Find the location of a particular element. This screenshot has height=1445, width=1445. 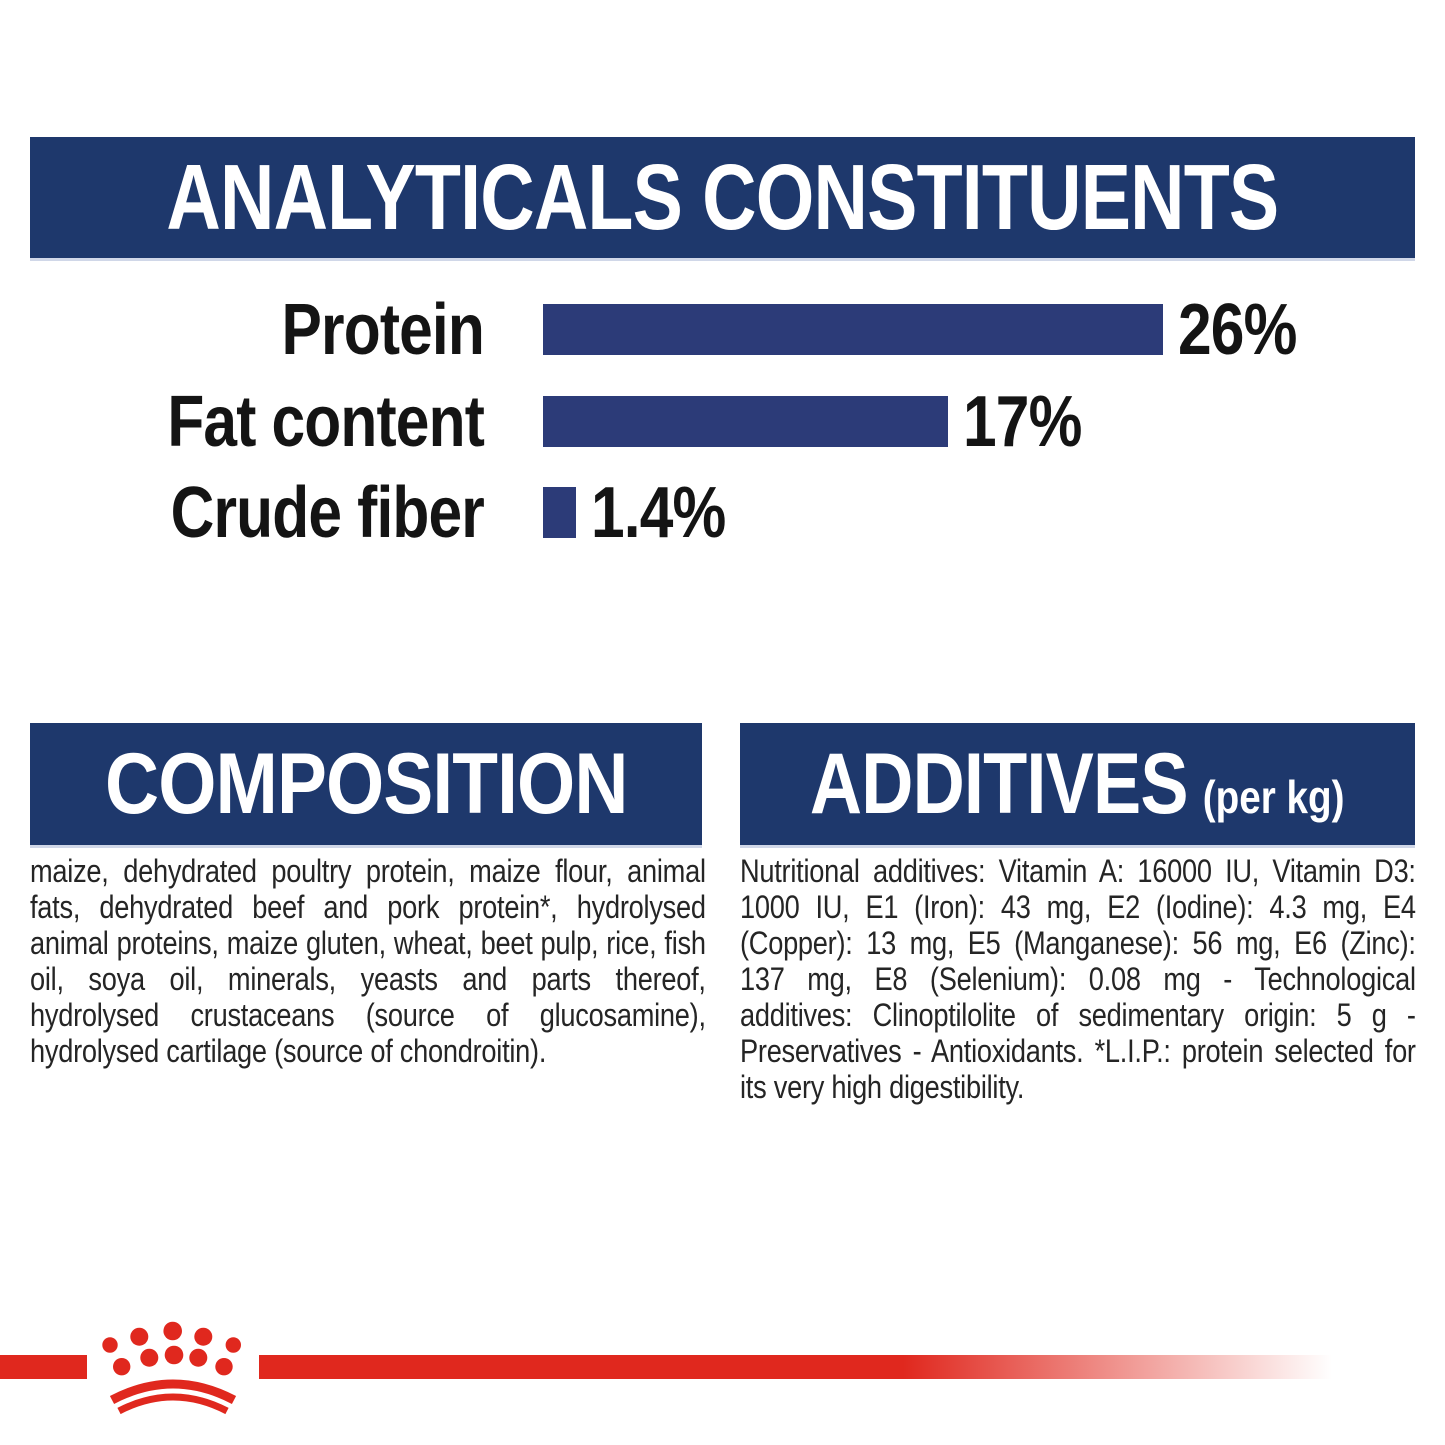

additives-title: ADDITIVES is located at coordinates (999, 783).